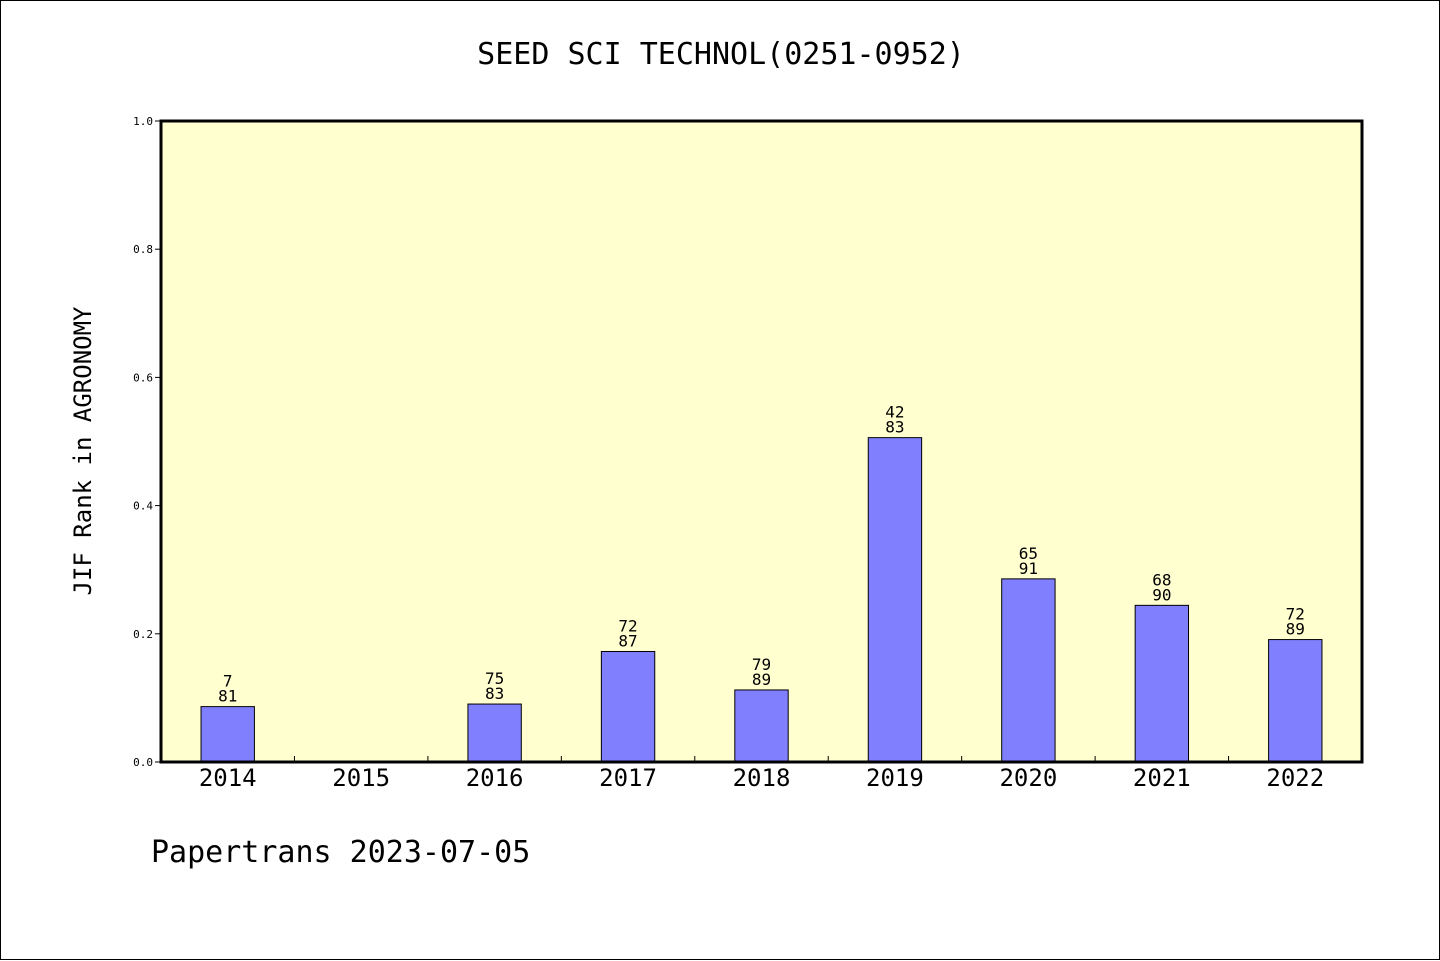 The image size is (1440, 961). Describe the element at coordinates (228, 778) in the screenshot. I see `x-tick-label: 2014` at that location.